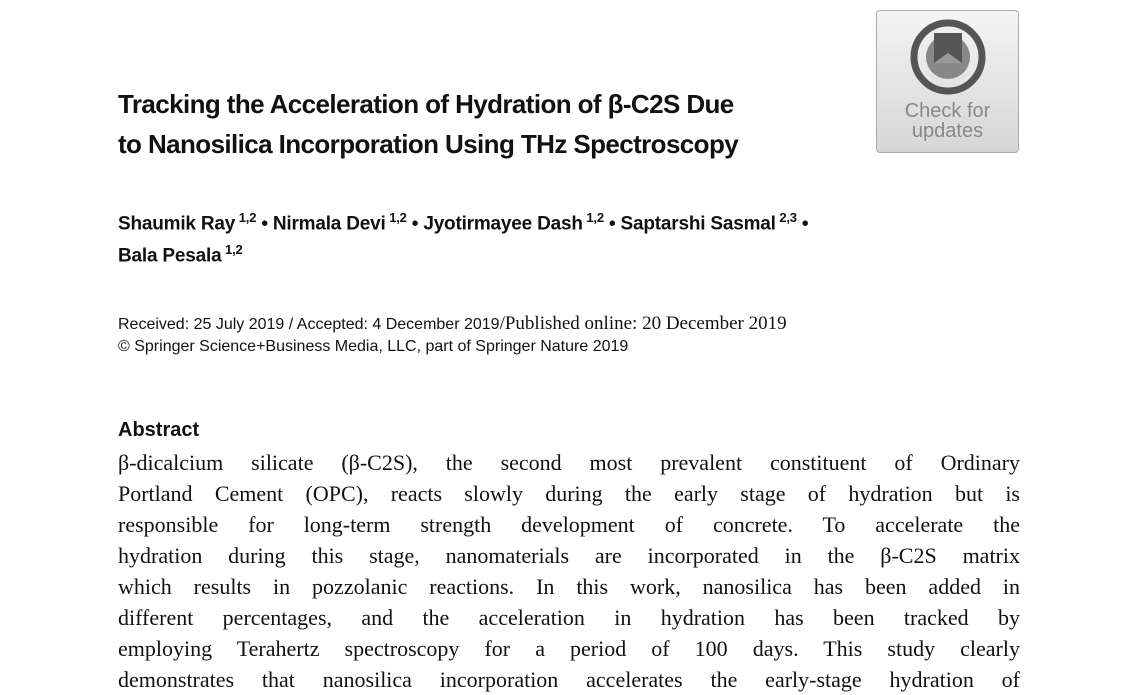  I want to click on badge-icon, so click(948, 57).